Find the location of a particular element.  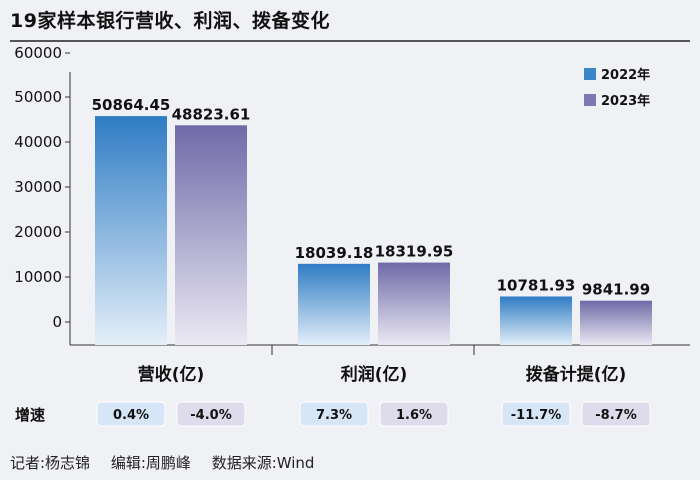

reporter-credit: 记者:杨志锦 is located at coordinates (50, 463).